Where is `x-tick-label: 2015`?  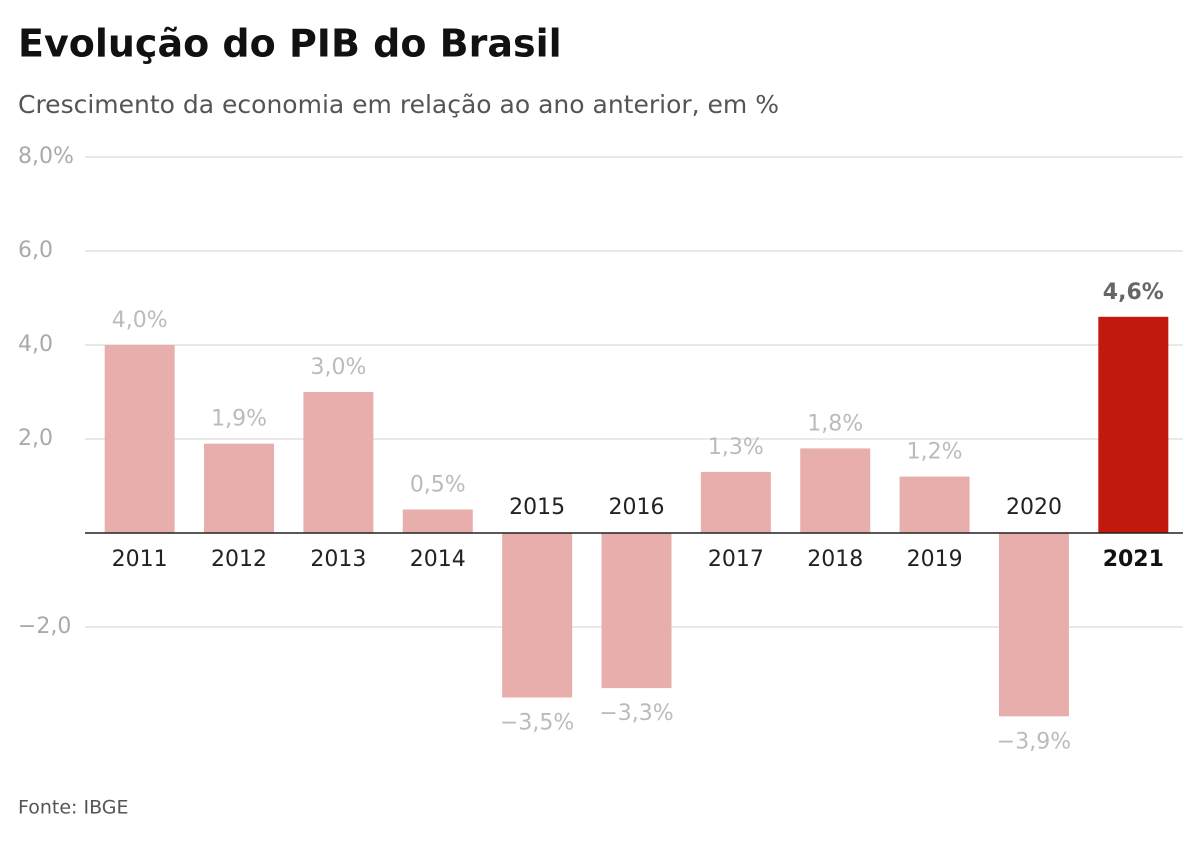 x-tick-label: 2015 is located at coordinates (537, 507).